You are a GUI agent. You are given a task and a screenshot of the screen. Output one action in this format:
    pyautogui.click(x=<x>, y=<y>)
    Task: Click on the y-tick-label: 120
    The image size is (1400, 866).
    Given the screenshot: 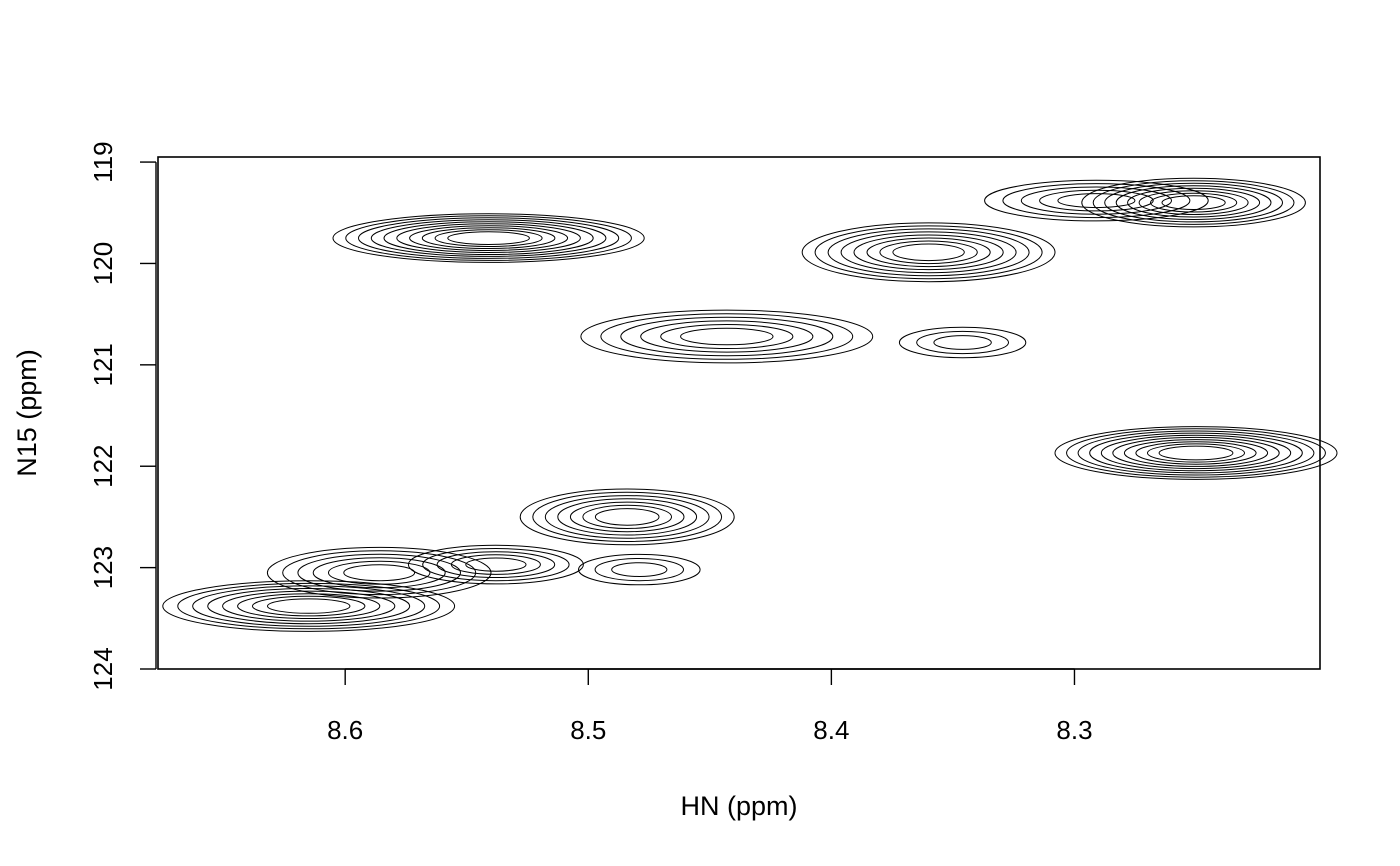 What is the action you would take?
    pyautogui.click(x=103, y=263)
    